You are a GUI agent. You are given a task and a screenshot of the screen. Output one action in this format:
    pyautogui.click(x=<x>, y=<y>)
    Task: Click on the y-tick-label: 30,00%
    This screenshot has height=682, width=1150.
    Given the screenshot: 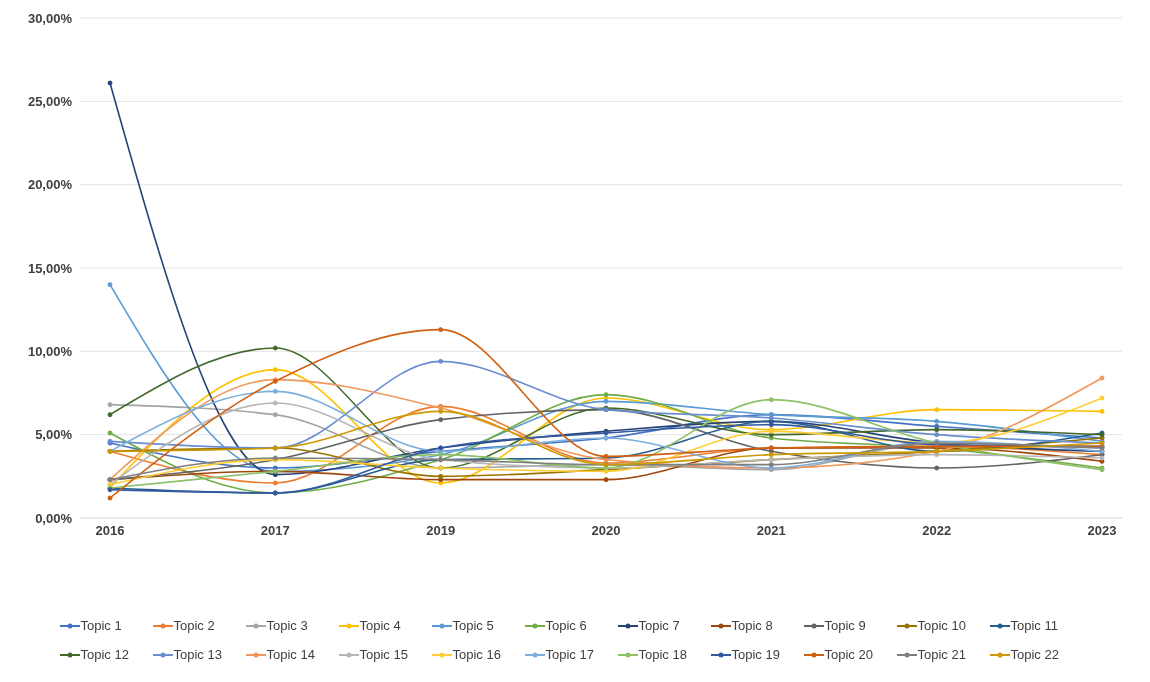 What is the action you would take?
    pyautogui.click(x=50, y=18)
    